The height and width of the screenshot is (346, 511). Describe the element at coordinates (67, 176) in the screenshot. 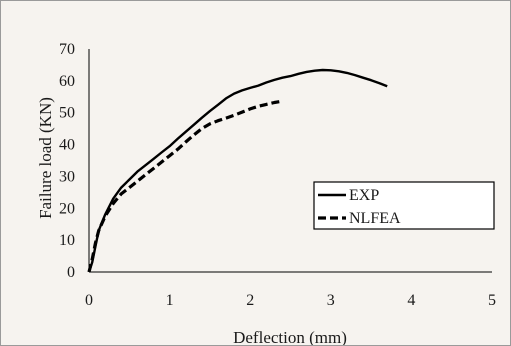

I see `y-tick-label: 30` at that location.